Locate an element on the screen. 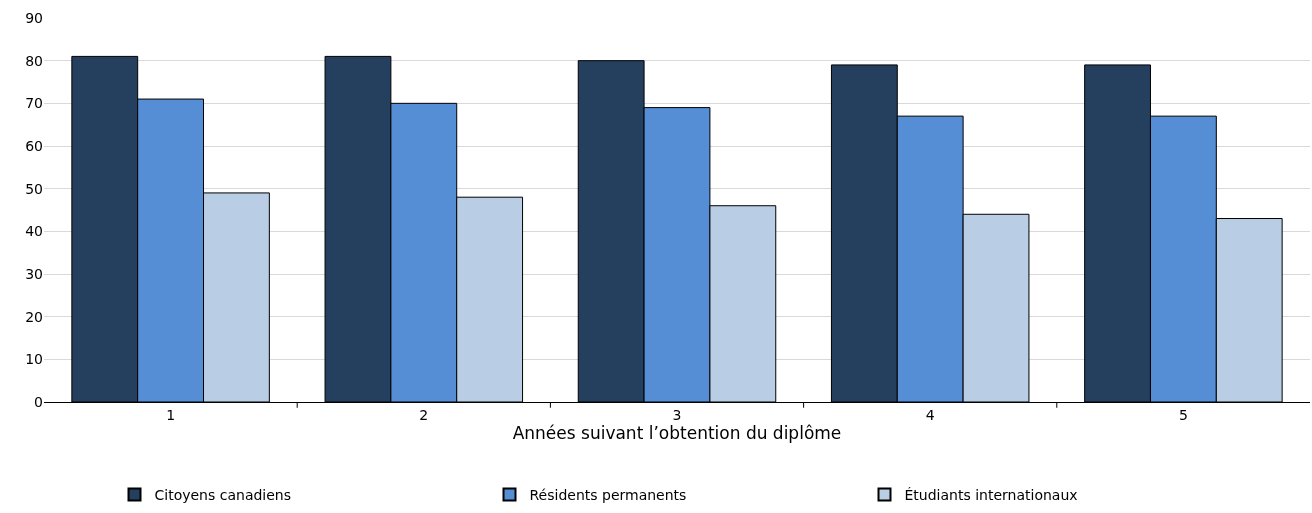  x-tick-label: 1 is located at coordinates (171, 414).